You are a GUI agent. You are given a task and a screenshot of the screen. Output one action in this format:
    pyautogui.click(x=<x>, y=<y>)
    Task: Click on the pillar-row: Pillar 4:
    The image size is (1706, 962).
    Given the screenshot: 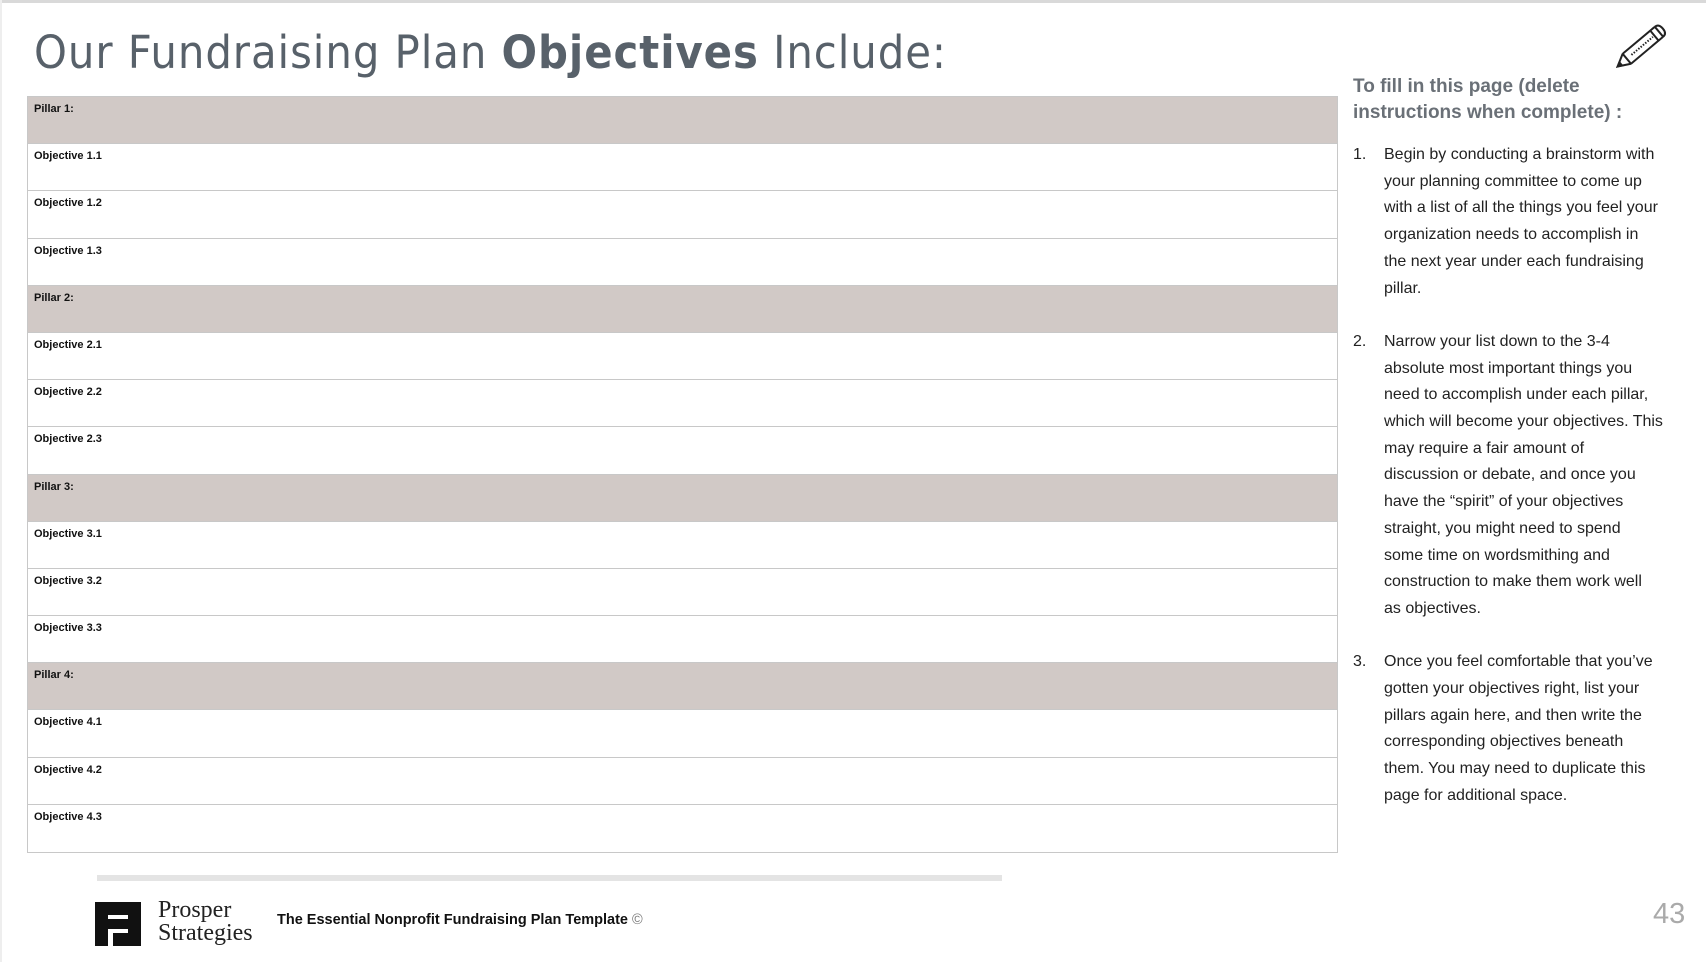 What is the action you would take?
    pyautogui.click(x=682, y=687)
    